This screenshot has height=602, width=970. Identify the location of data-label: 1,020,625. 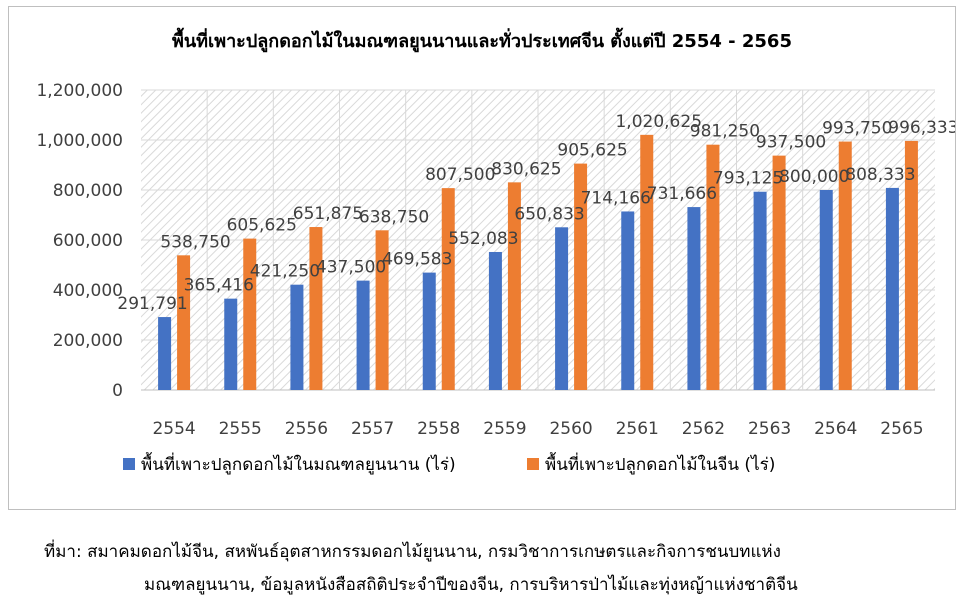
(658, 122).